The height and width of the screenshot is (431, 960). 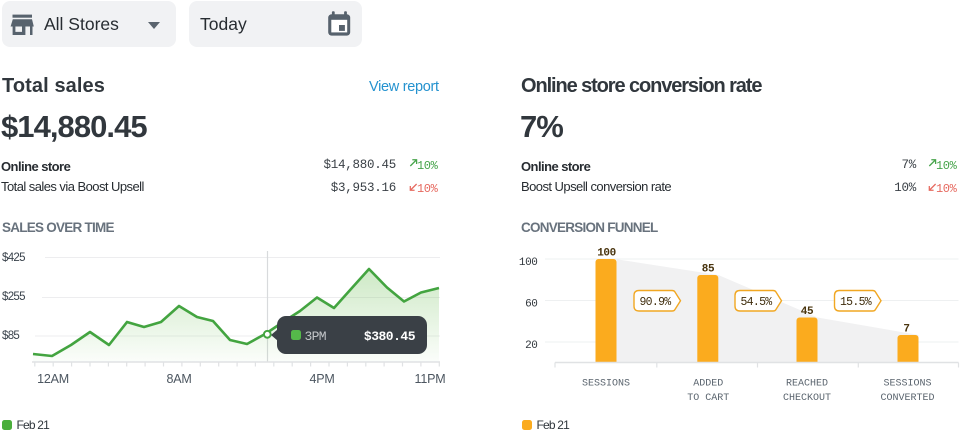 What do you see at coordinates (807, 398) in the screenshot?
I see `svg-text: CHECKOUT` at bounding box center [807, 398].